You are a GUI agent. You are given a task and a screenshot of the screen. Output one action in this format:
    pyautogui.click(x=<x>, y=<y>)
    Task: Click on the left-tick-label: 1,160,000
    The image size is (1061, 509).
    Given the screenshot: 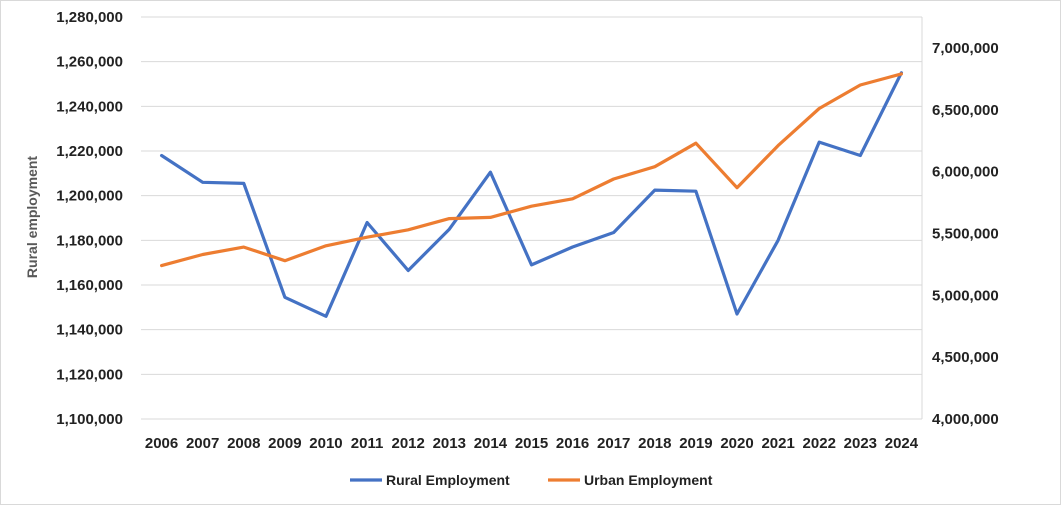 What is the action you would take?
    pyautogui.click(x=89, y=285)
    